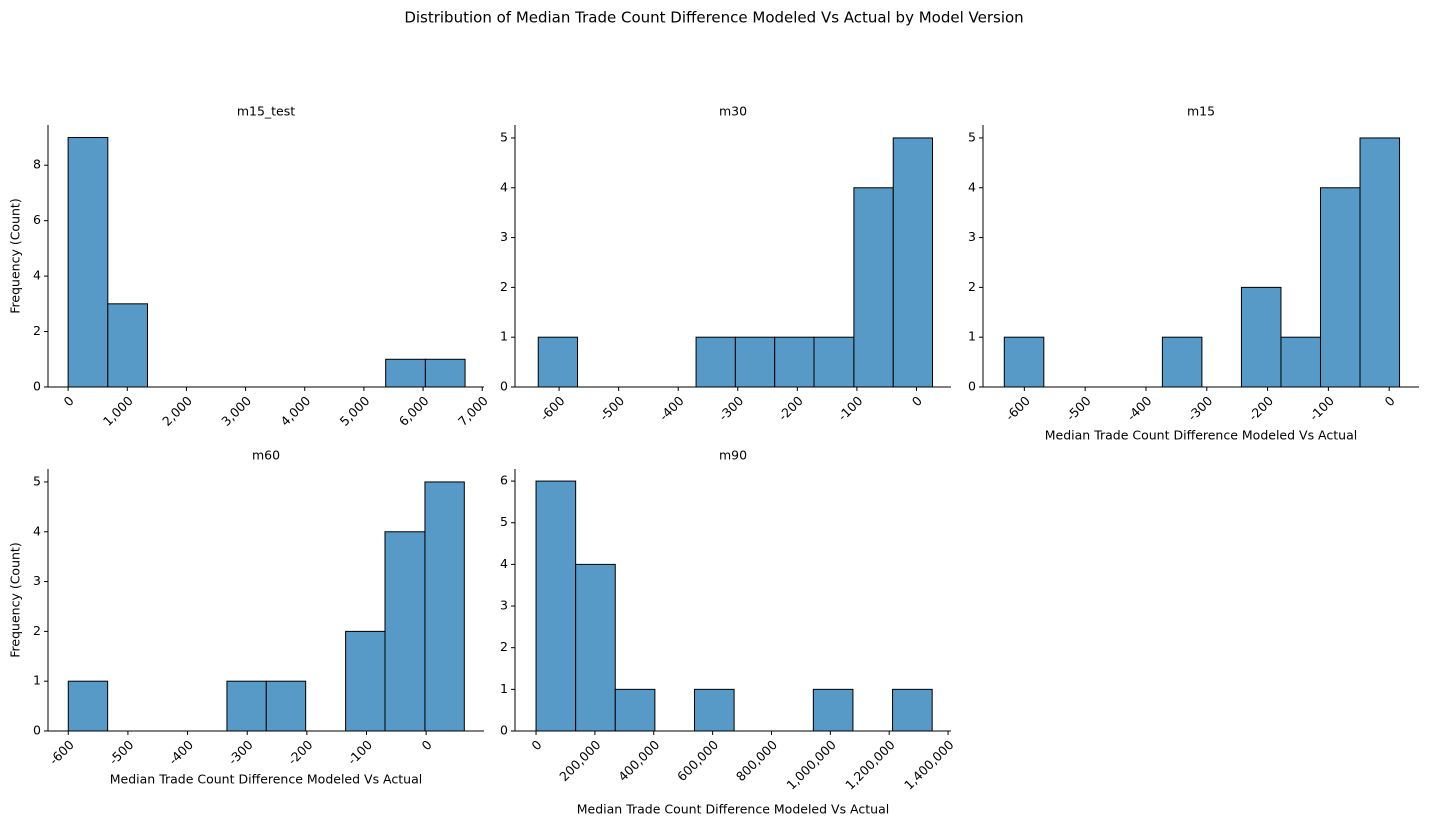  Describe the element at coordinates (295, 411) in the screenshot. I see `x-tick-label: 4,000` at that location.